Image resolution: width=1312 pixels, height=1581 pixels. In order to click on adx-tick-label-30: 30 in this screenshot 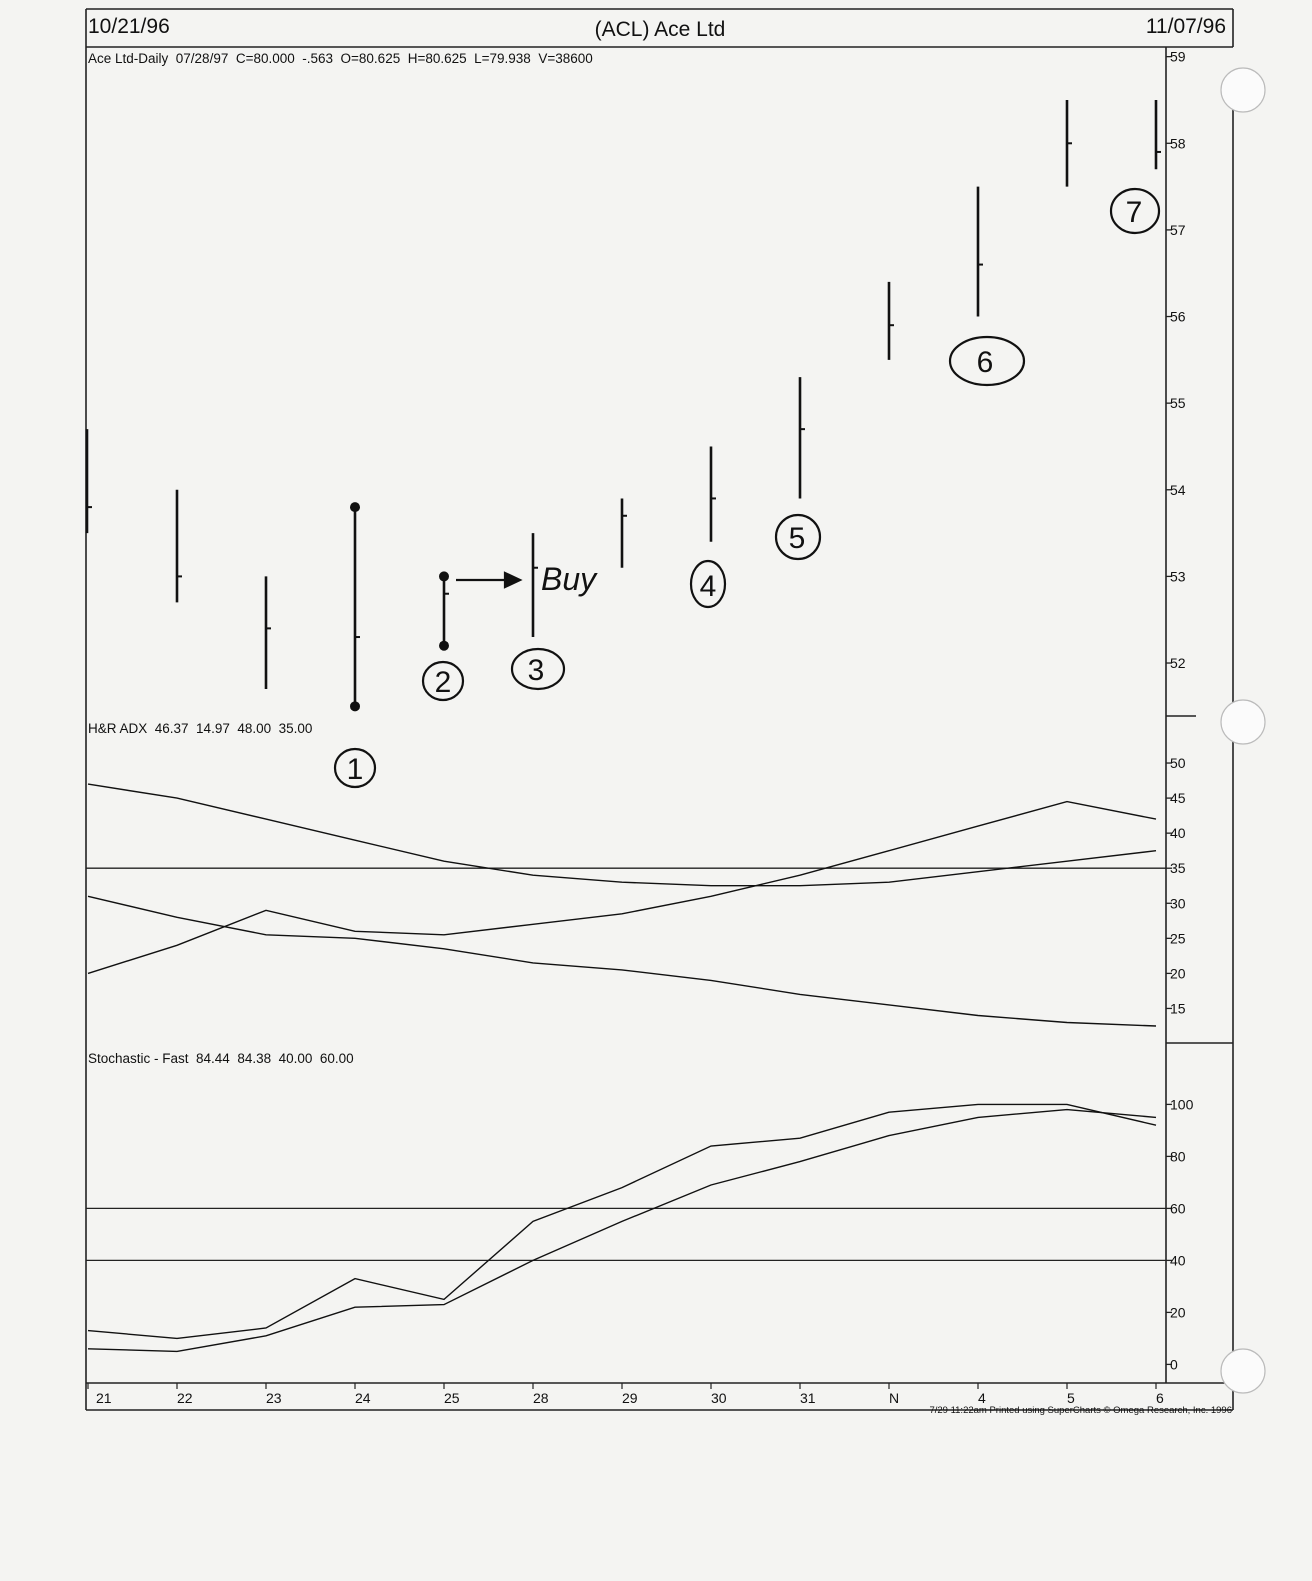, I will do `click(1178, 903)`.